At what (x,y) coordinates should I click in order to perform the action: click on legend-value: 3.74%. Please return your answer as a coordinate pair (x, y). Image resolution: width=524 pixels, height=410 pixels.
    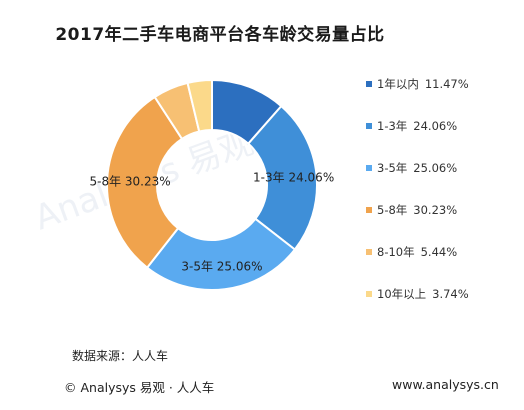
    Looking at the image, I should click on (450, 294).